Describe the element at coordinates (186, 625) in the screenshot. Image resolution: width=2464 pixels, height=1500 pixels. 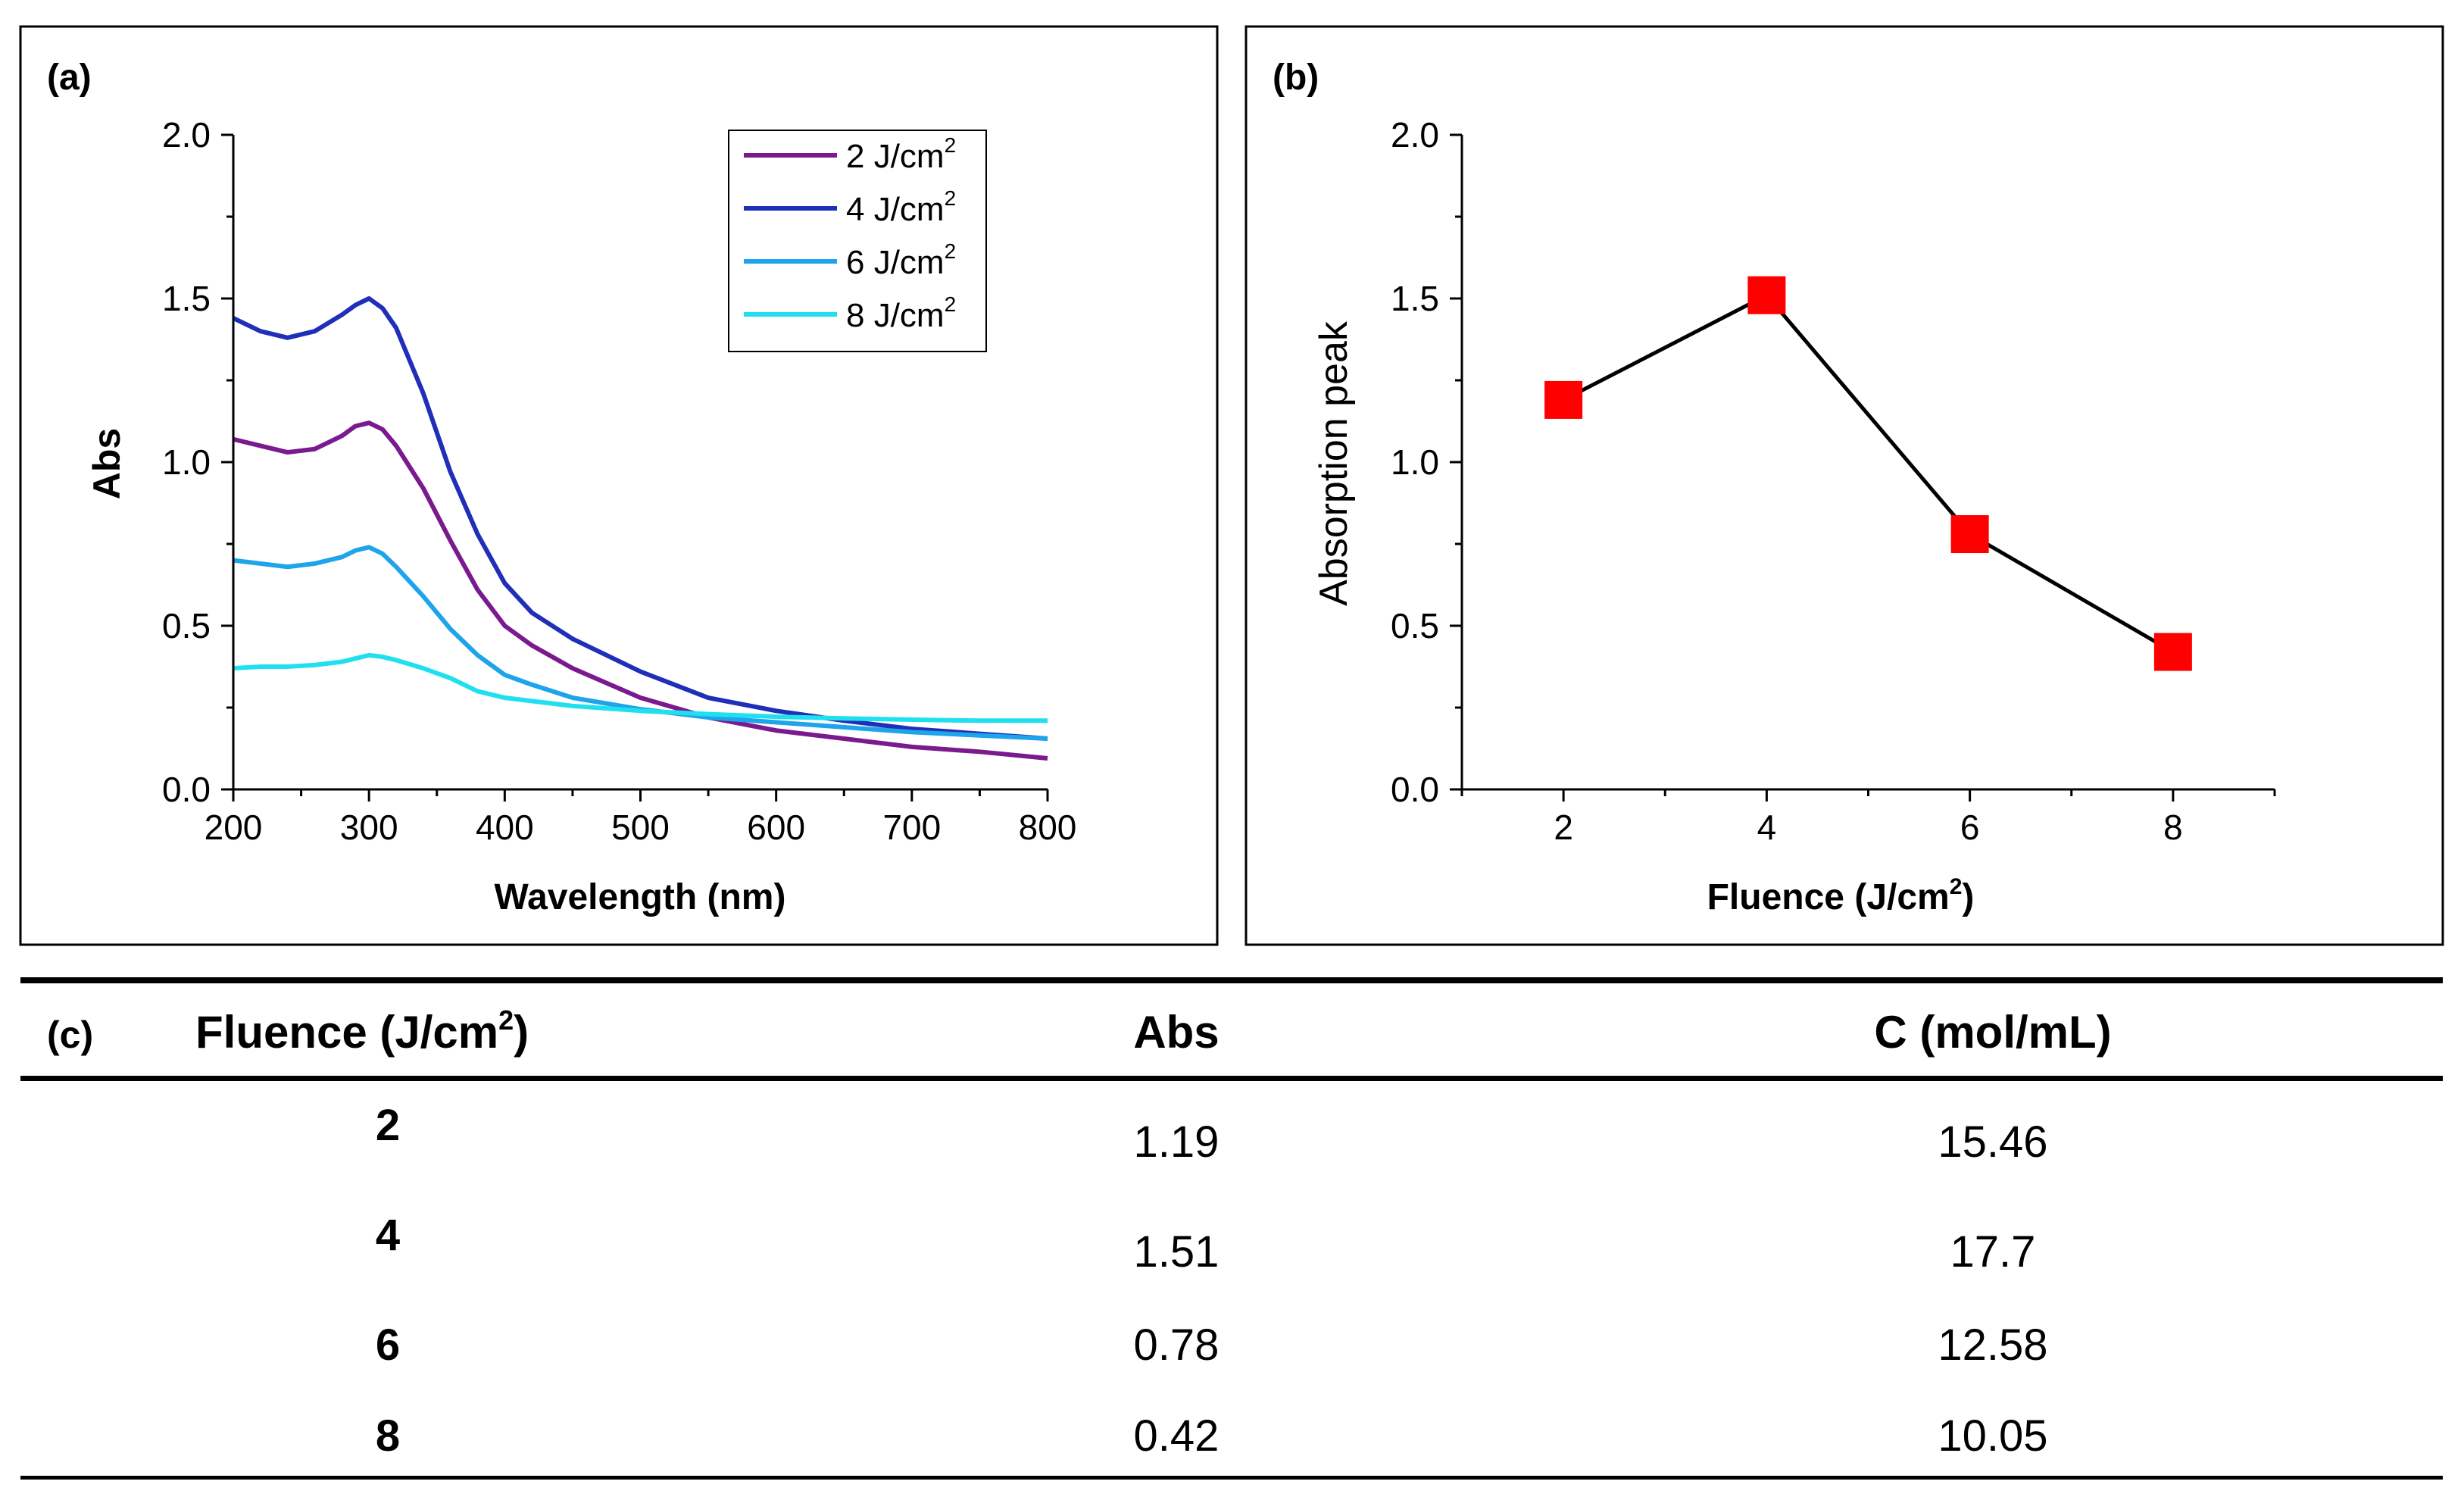
I see `chart-a-y-tick-label: 0.5` at that location.